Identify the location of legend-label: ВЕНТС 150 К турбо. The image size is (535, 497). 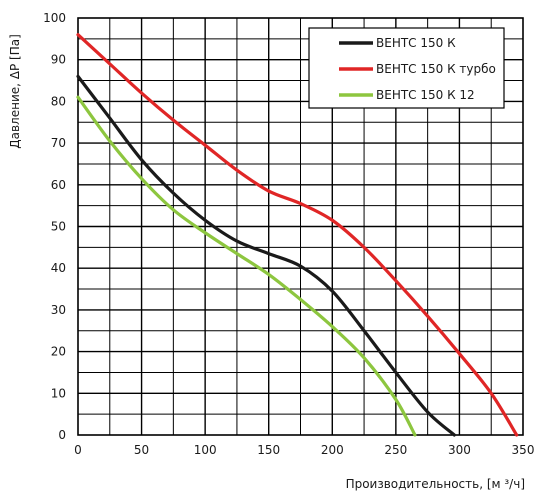
(436, 69).